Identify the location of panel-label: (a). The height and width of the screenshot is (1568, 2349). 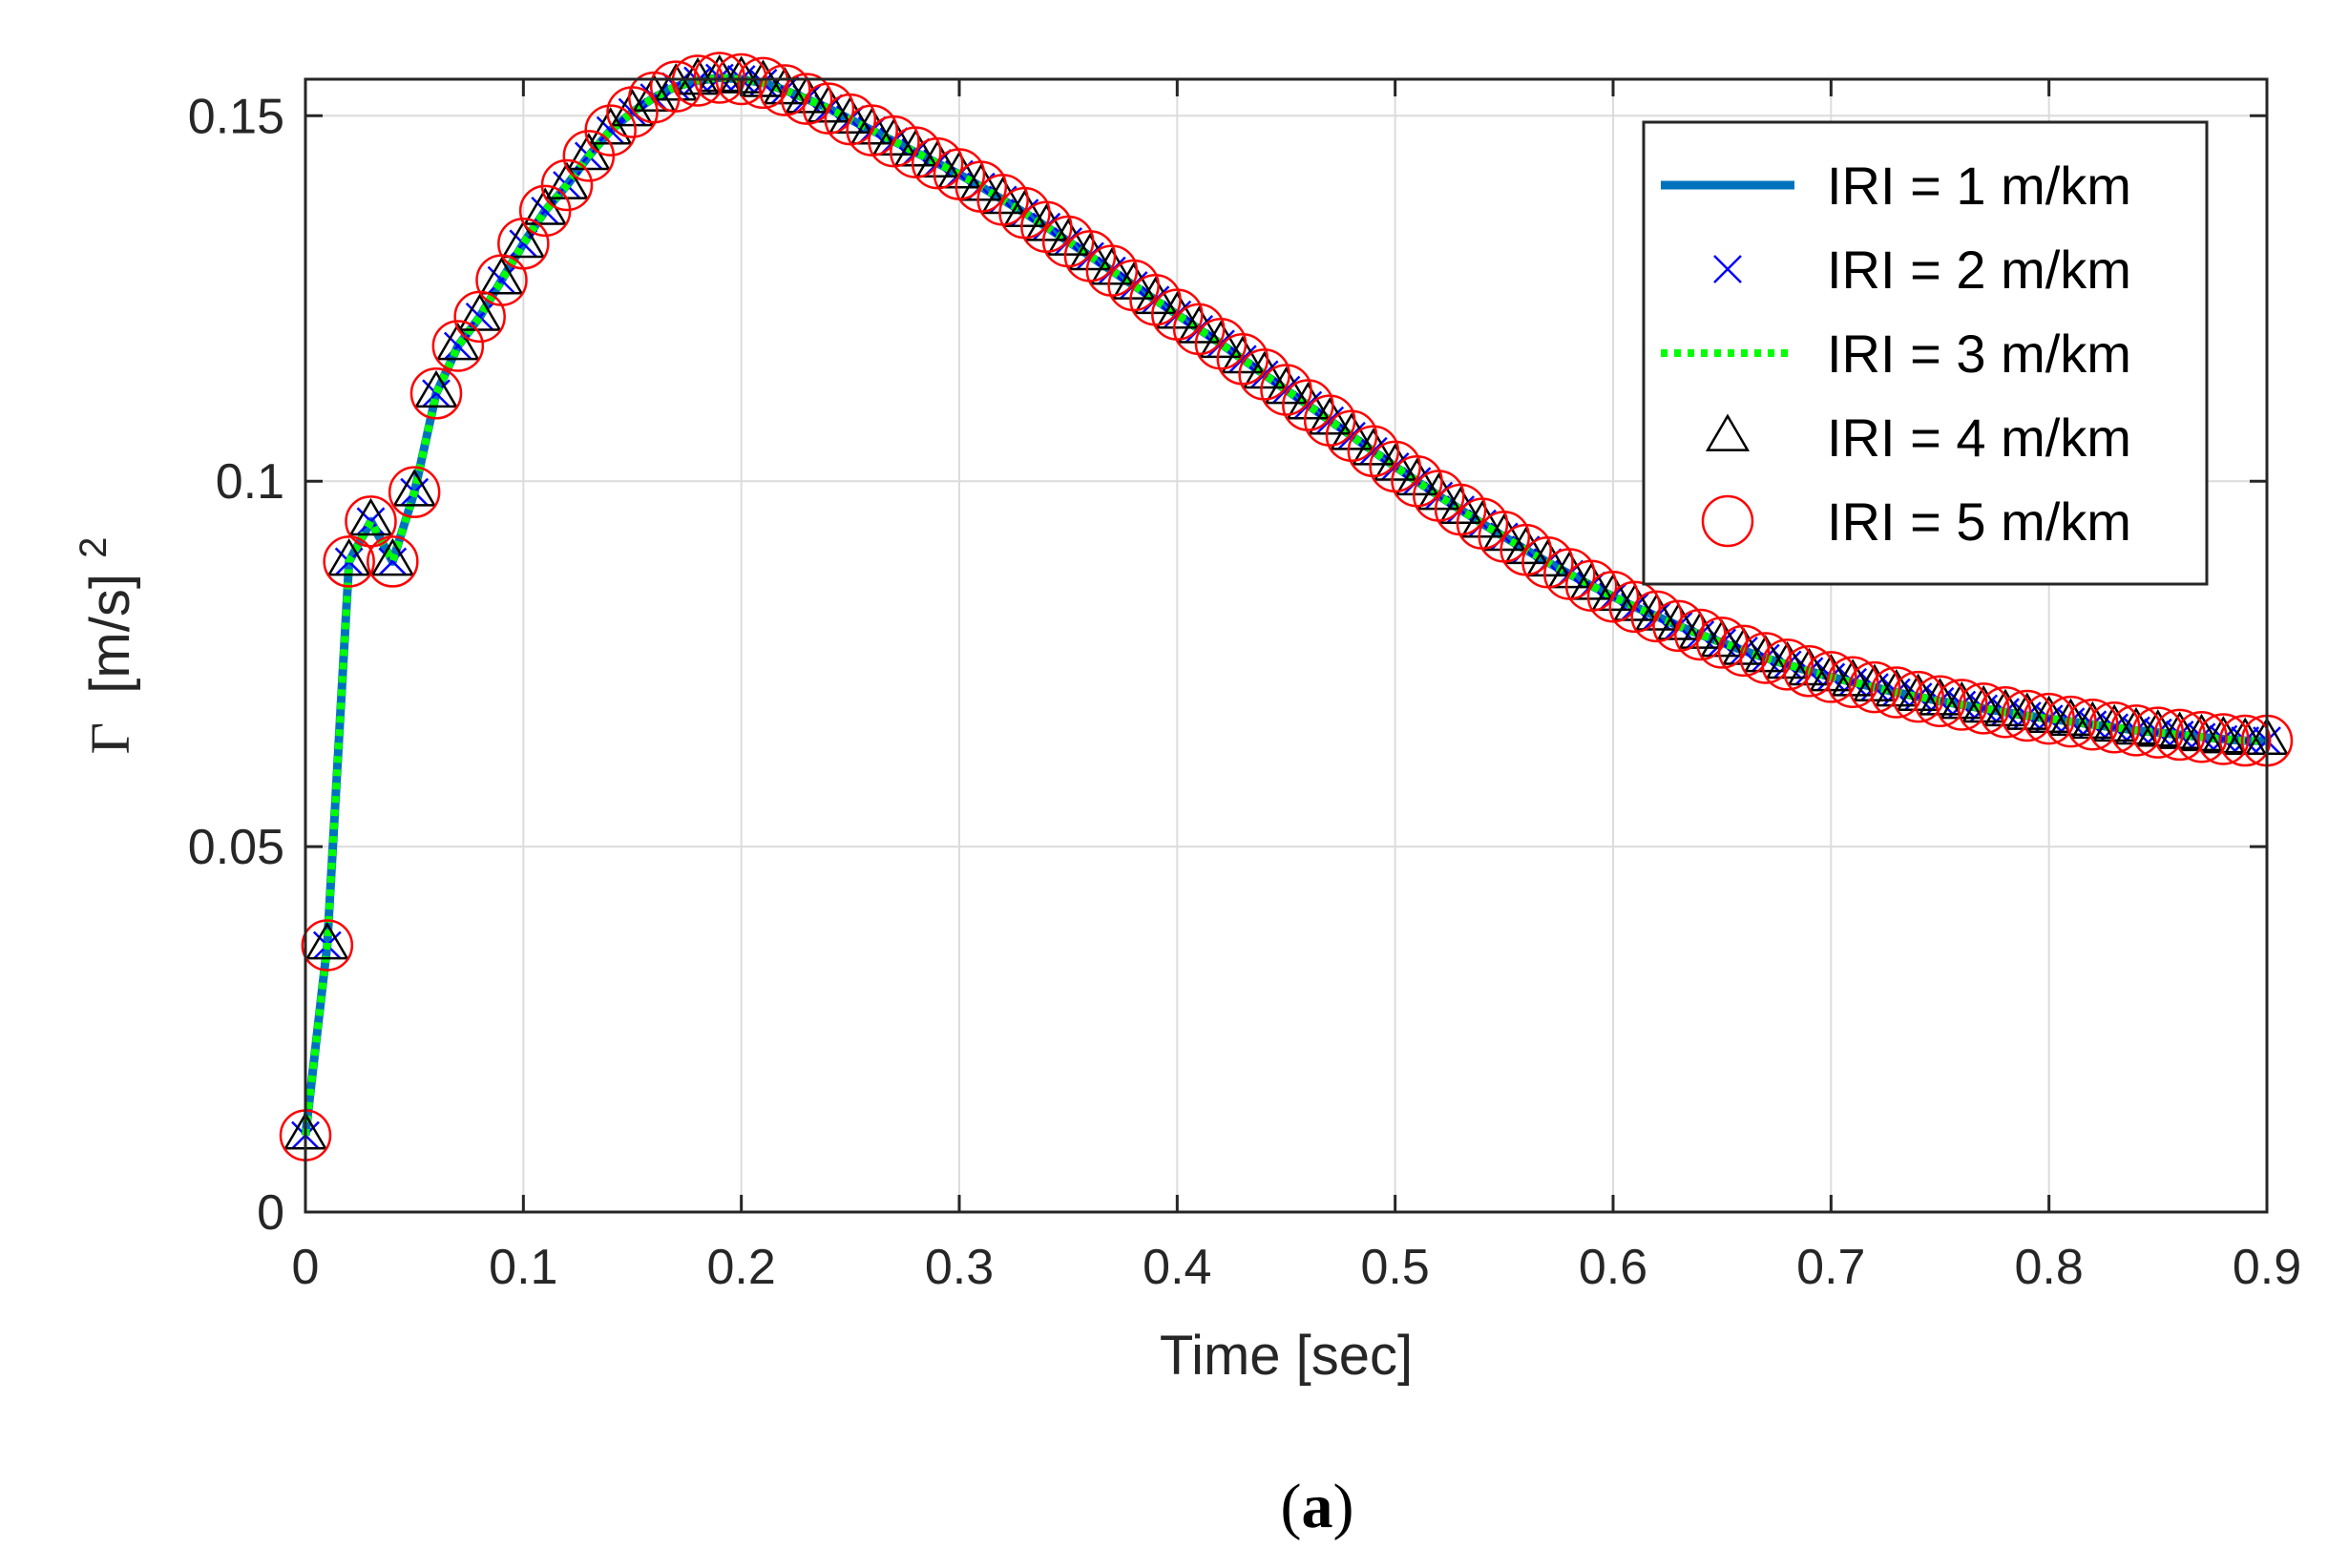
(1317, 1506).